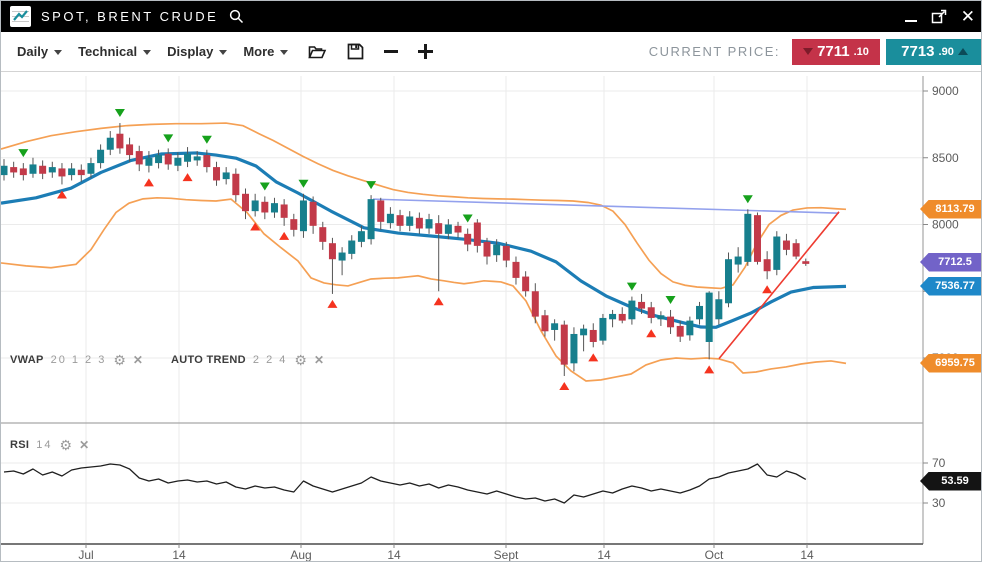 This screenshot has width=982, height=562. I want to click on rsi-remove-icon: ✕, so click(84, 445).